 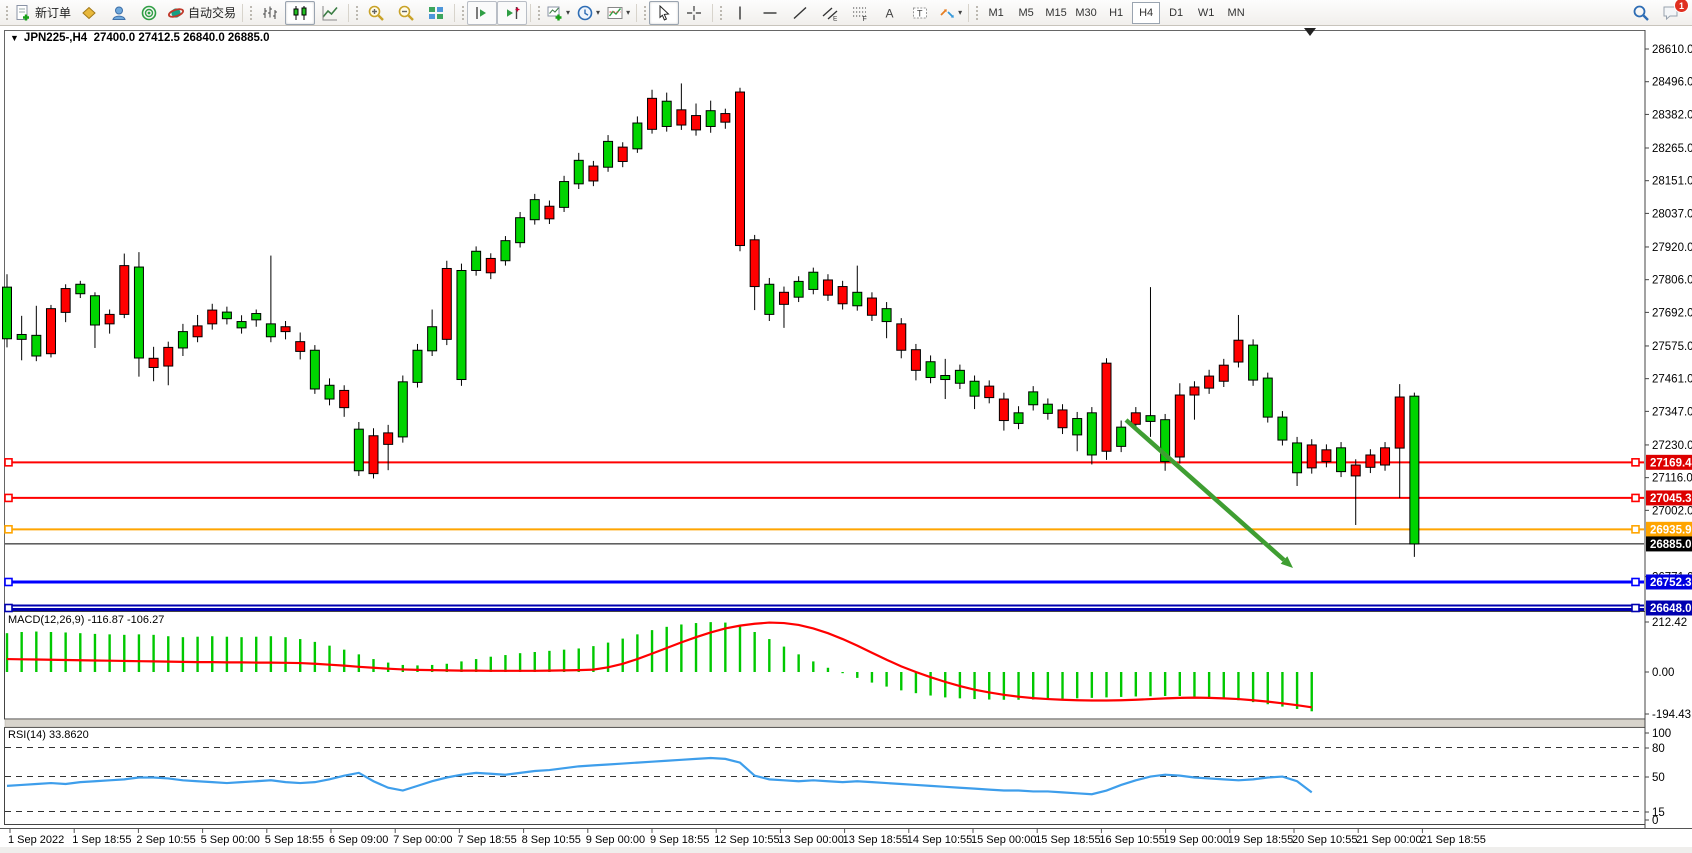 I want to click on candle-chart-mode-button, so click(x=300, y=12).